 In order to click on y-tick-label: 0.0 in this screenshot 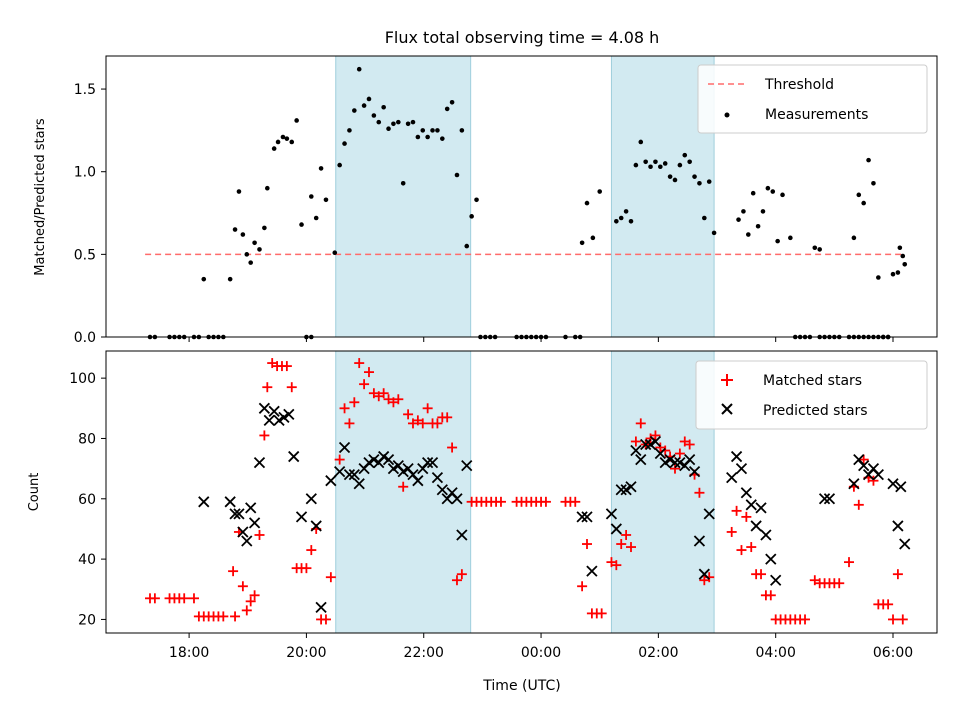, I will do `click(85, 338)`.